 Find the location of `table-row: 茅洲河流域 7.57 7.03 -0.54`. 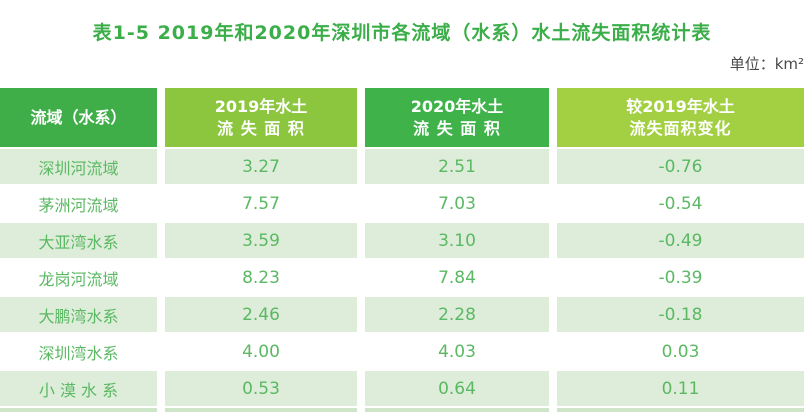

table-row: 茅洲河流域 7.57 7.03 -0.54 is located at coordinates (402, 203).